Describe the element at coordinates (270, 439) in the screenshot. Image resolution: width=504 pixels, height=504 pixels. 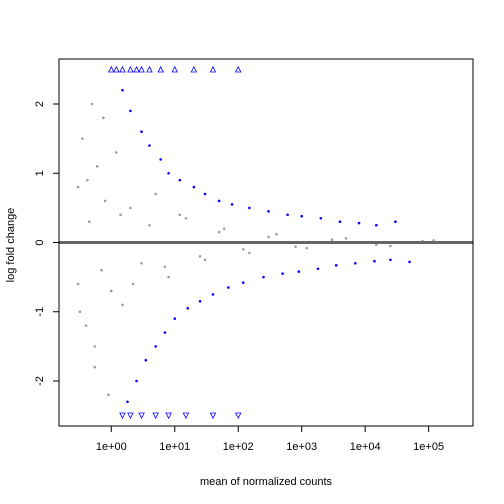
I see `x-axis: 1e+00 1e+01 1e+02 1e+03 1e+04 1e+05` at that location.